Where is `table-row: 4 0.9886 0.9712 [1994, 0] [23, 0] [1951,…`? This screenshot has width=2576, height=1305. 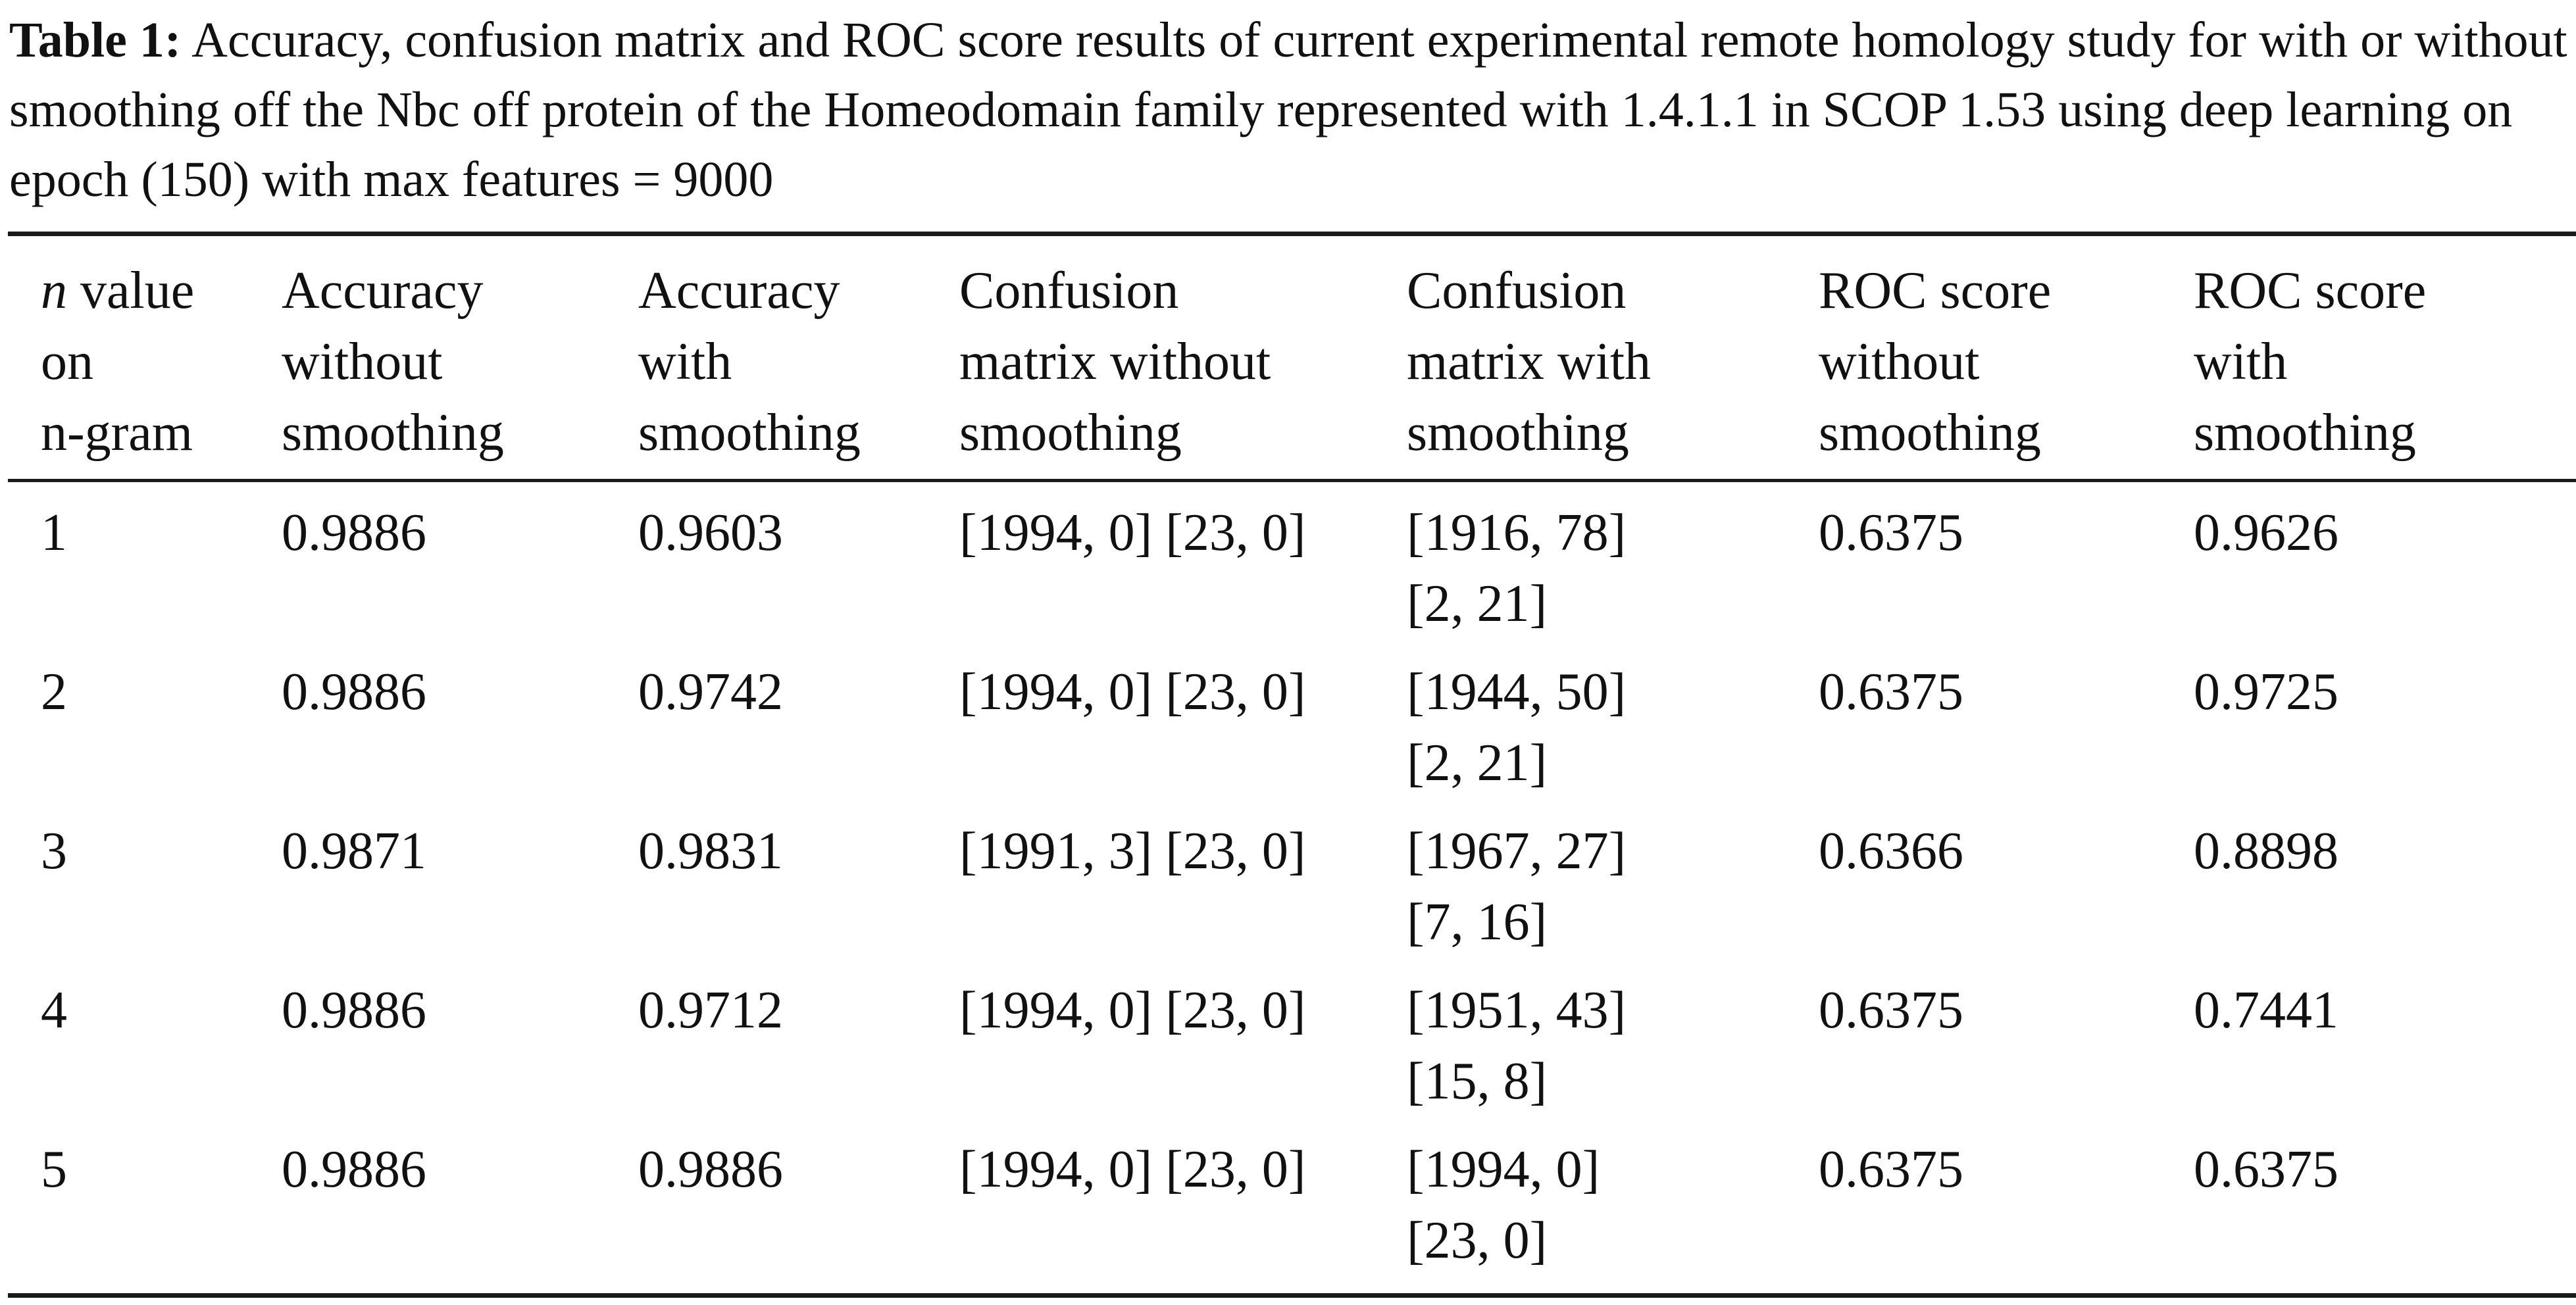
table-row: 4 0.9886 0.9712 [1994, 0] [23, 0] [1951,… is located at coordinates (1288, 1054).